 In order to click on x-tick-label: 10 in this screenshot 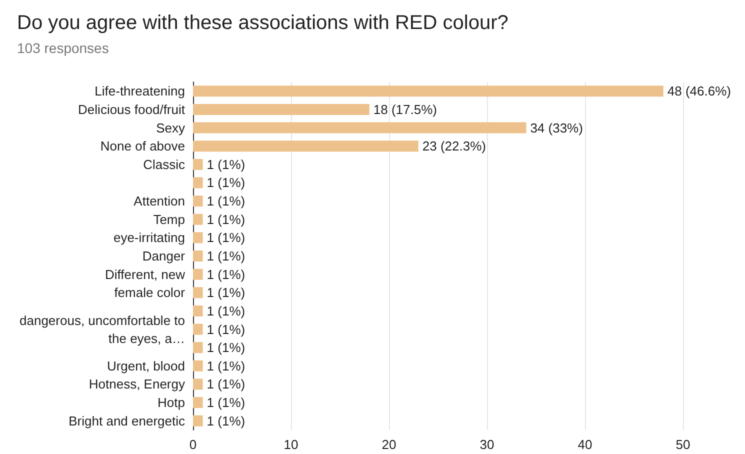, I will do `click(291, 444)`.